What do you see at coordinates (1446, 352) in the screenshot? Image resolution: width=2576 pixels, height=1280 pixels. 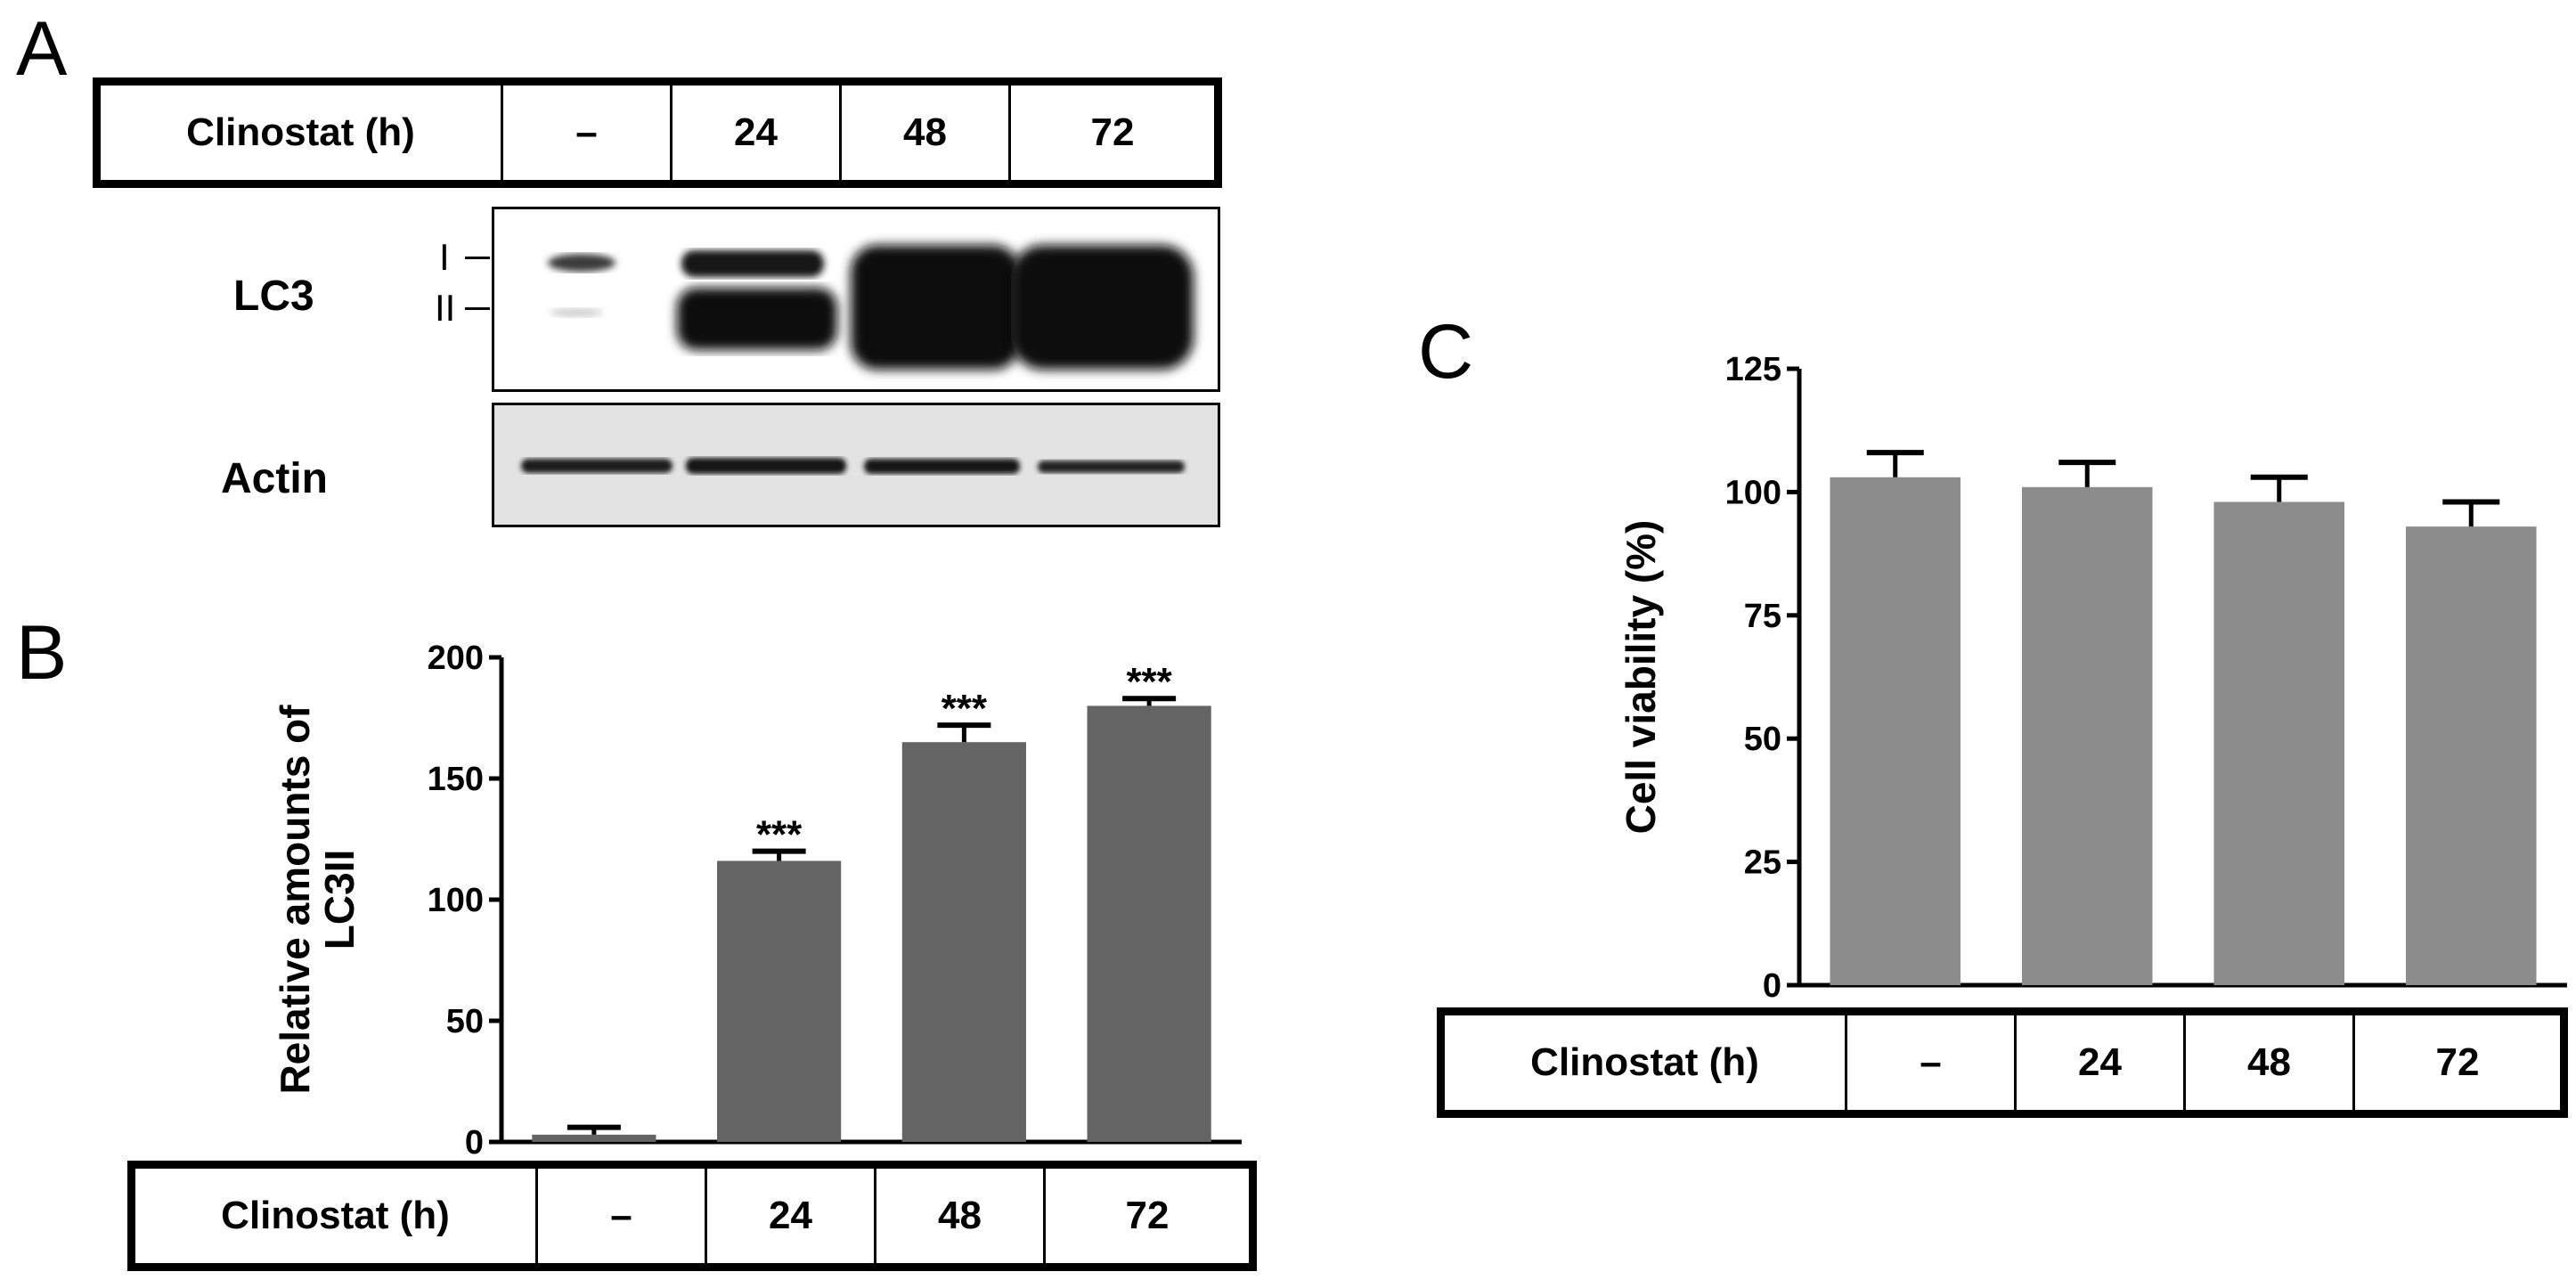 I see `panel-label-c: C` at bounding box center [1446, 352].